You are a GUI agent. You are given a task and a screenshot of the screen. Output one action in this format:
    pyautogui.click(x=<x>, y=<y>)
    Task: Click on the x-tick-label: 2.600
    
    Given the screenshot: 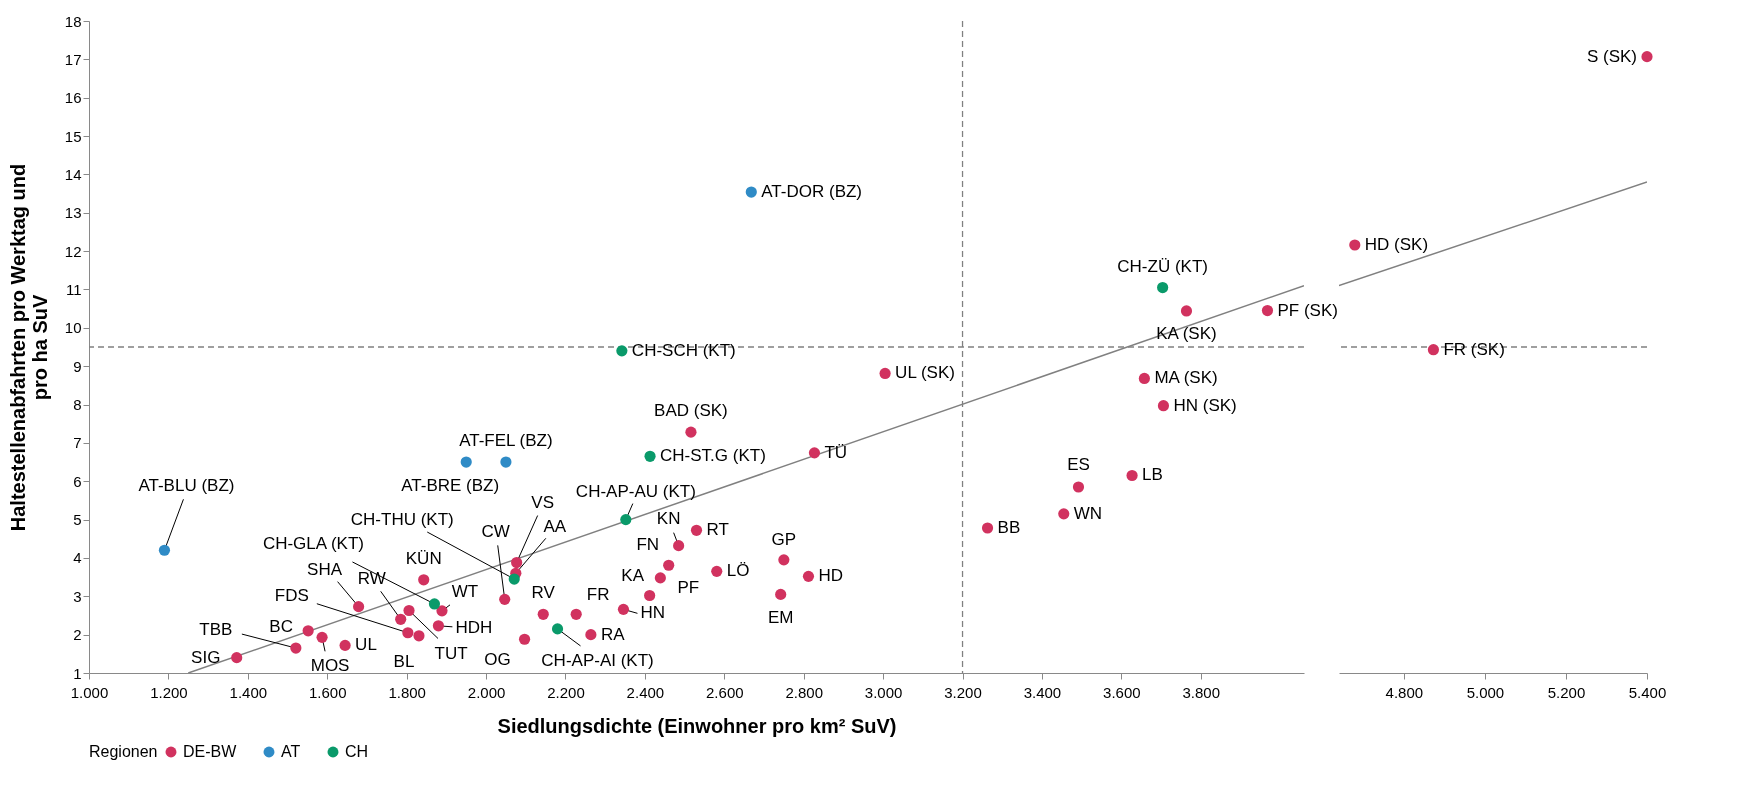 What is the action you would take?
    pyautogui.click(x=725, y=692)
    